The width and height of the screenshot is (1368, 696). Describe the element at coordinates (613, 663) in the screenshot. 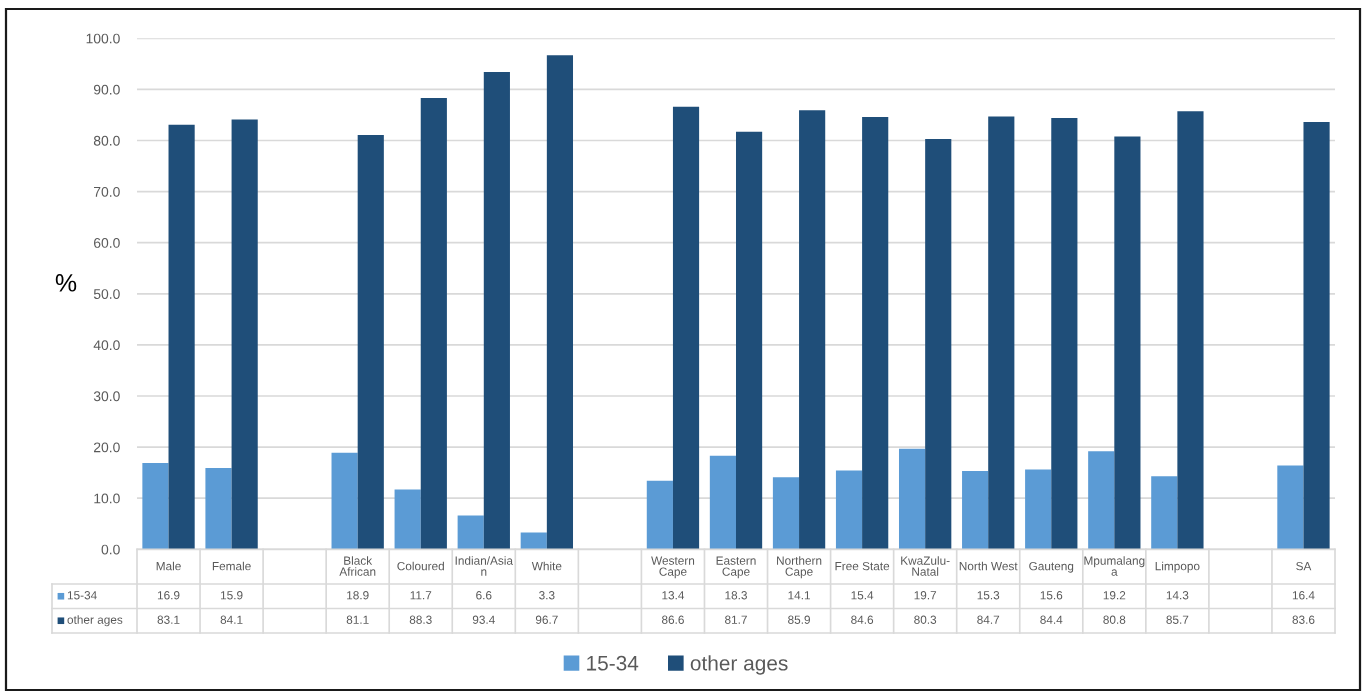

I see `text: 15-34` at that location.